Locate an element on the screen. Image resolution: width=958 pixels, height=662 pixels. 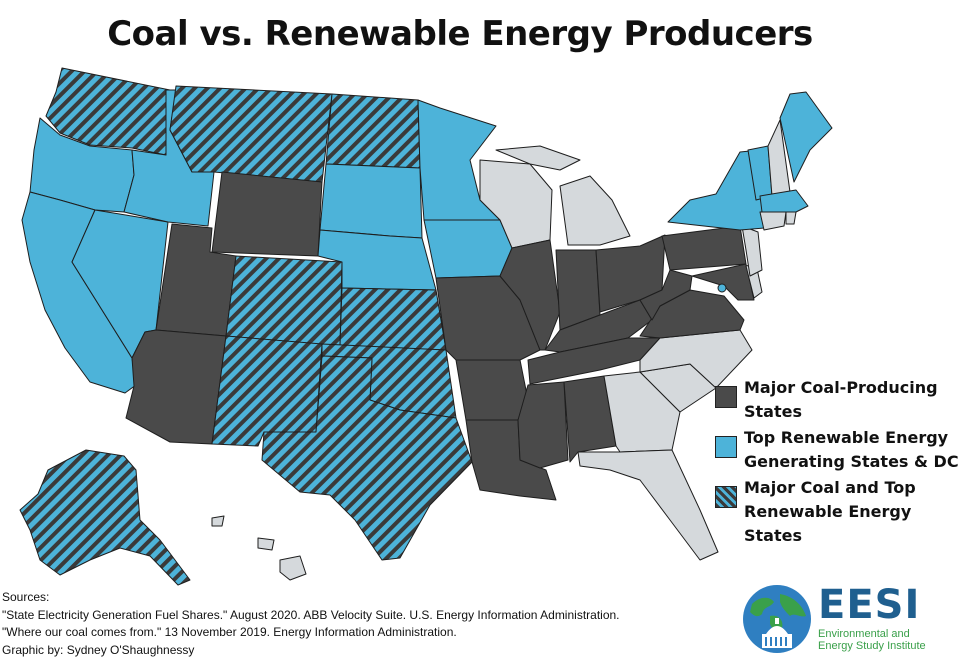
state-massachusetts is located at coordinates (784, 201).